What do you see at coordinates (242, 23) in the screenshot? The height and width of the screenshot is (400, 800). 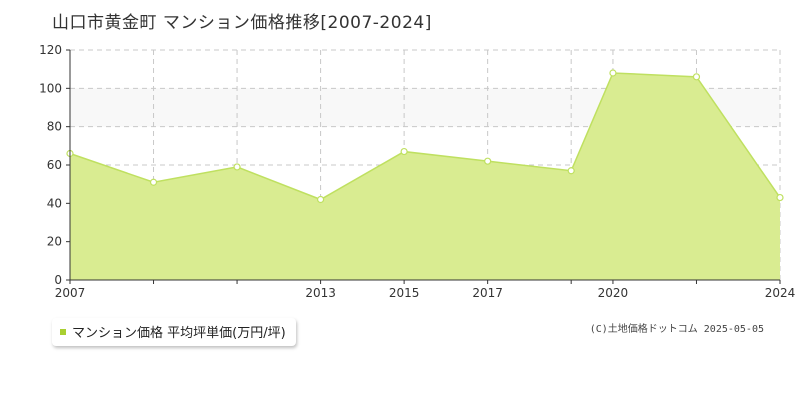 I see `chart-title: 山口市黄金町 マンション価格推移[2007-2024]` at bounding box center [242, 23].